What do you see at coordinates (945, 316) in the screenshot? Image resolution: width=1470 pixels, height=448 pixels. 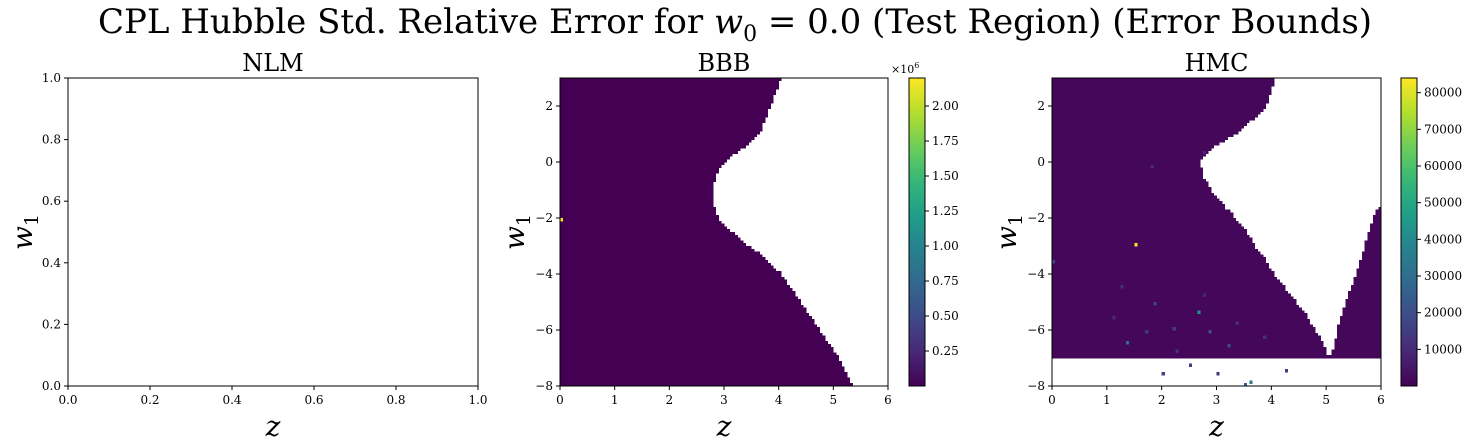 I see `colorbar-tick-label: 0.50` at bounding box center [945, 316].